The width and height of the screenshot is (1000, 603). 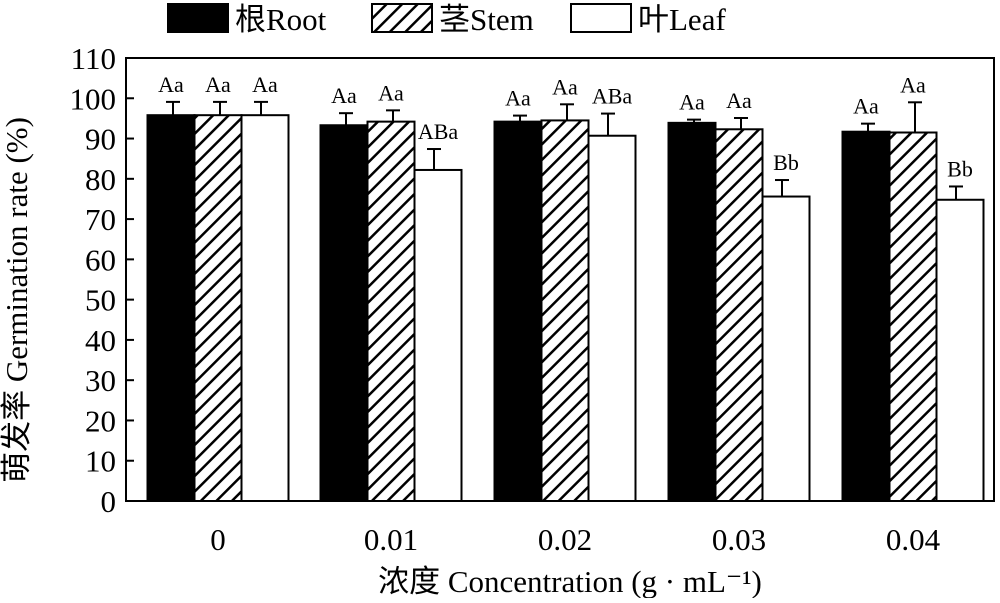 I want to click on y-tick-label: 80, so click(x=100, y=179).